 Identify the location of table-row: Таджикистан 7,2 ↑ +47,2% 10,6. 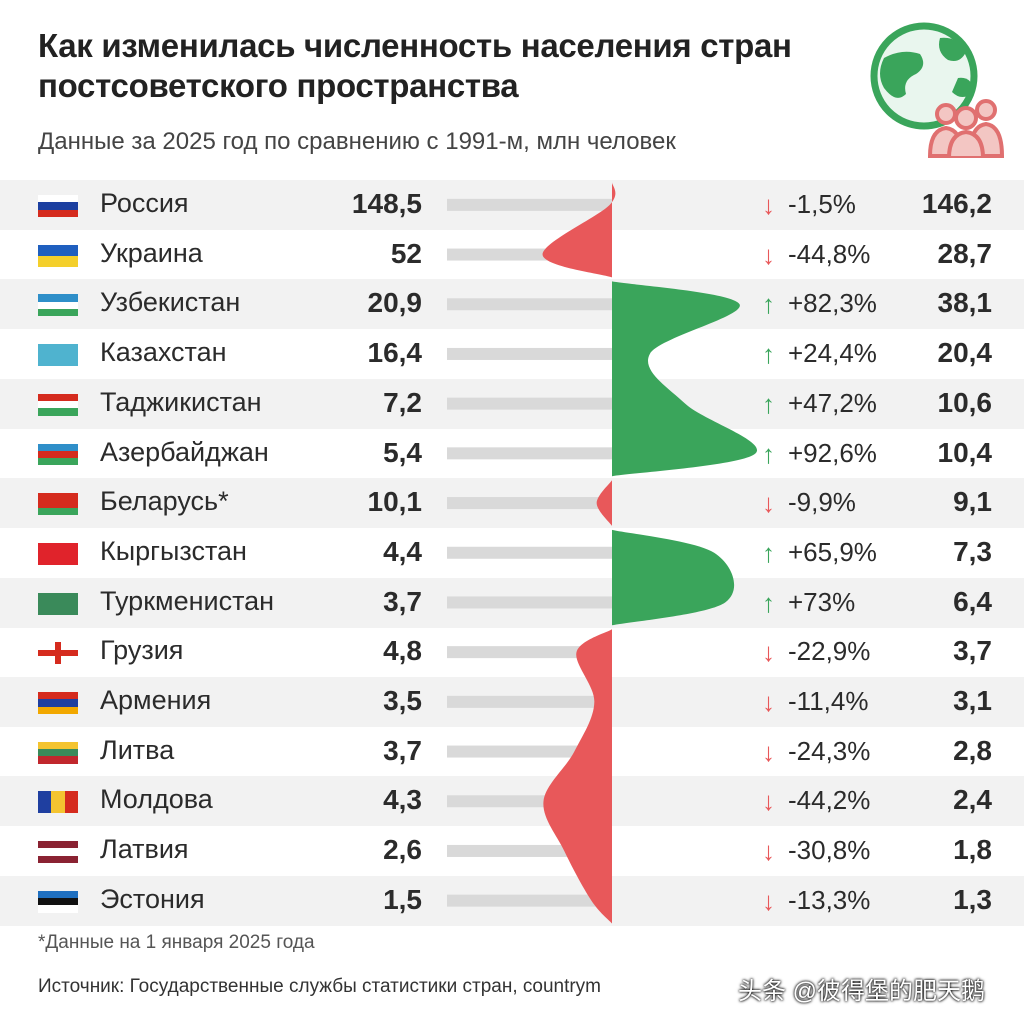
(512, 403).